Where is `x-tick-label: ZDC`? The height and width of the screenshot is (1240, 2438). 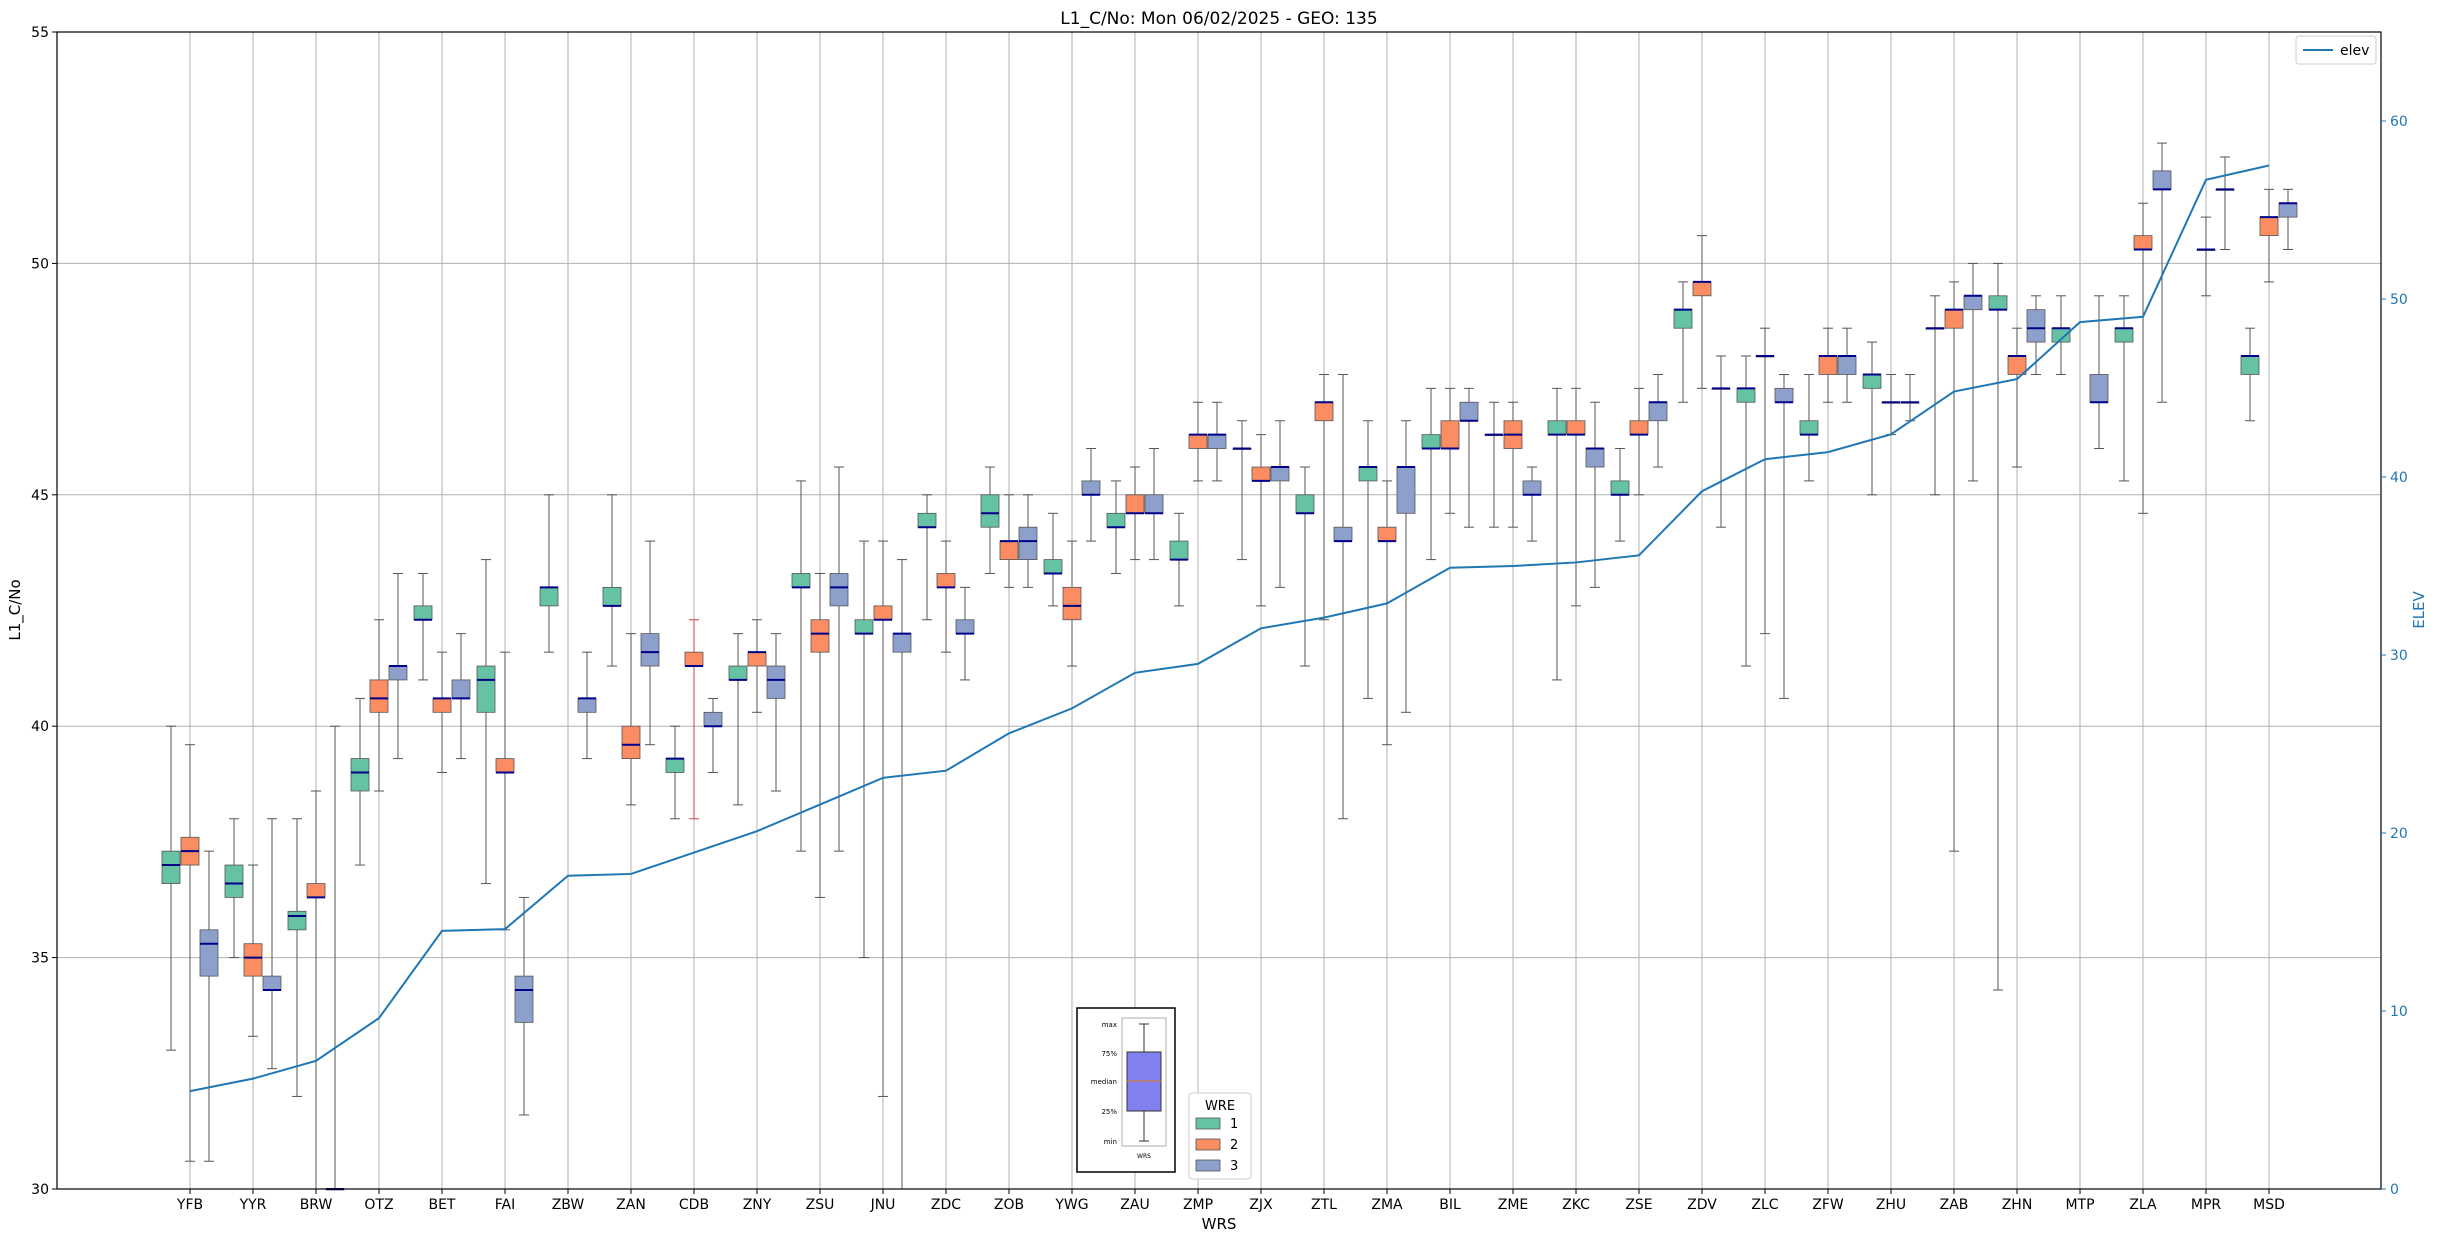
x-tick-label: ZDC is located at coordinates (946, 1205).